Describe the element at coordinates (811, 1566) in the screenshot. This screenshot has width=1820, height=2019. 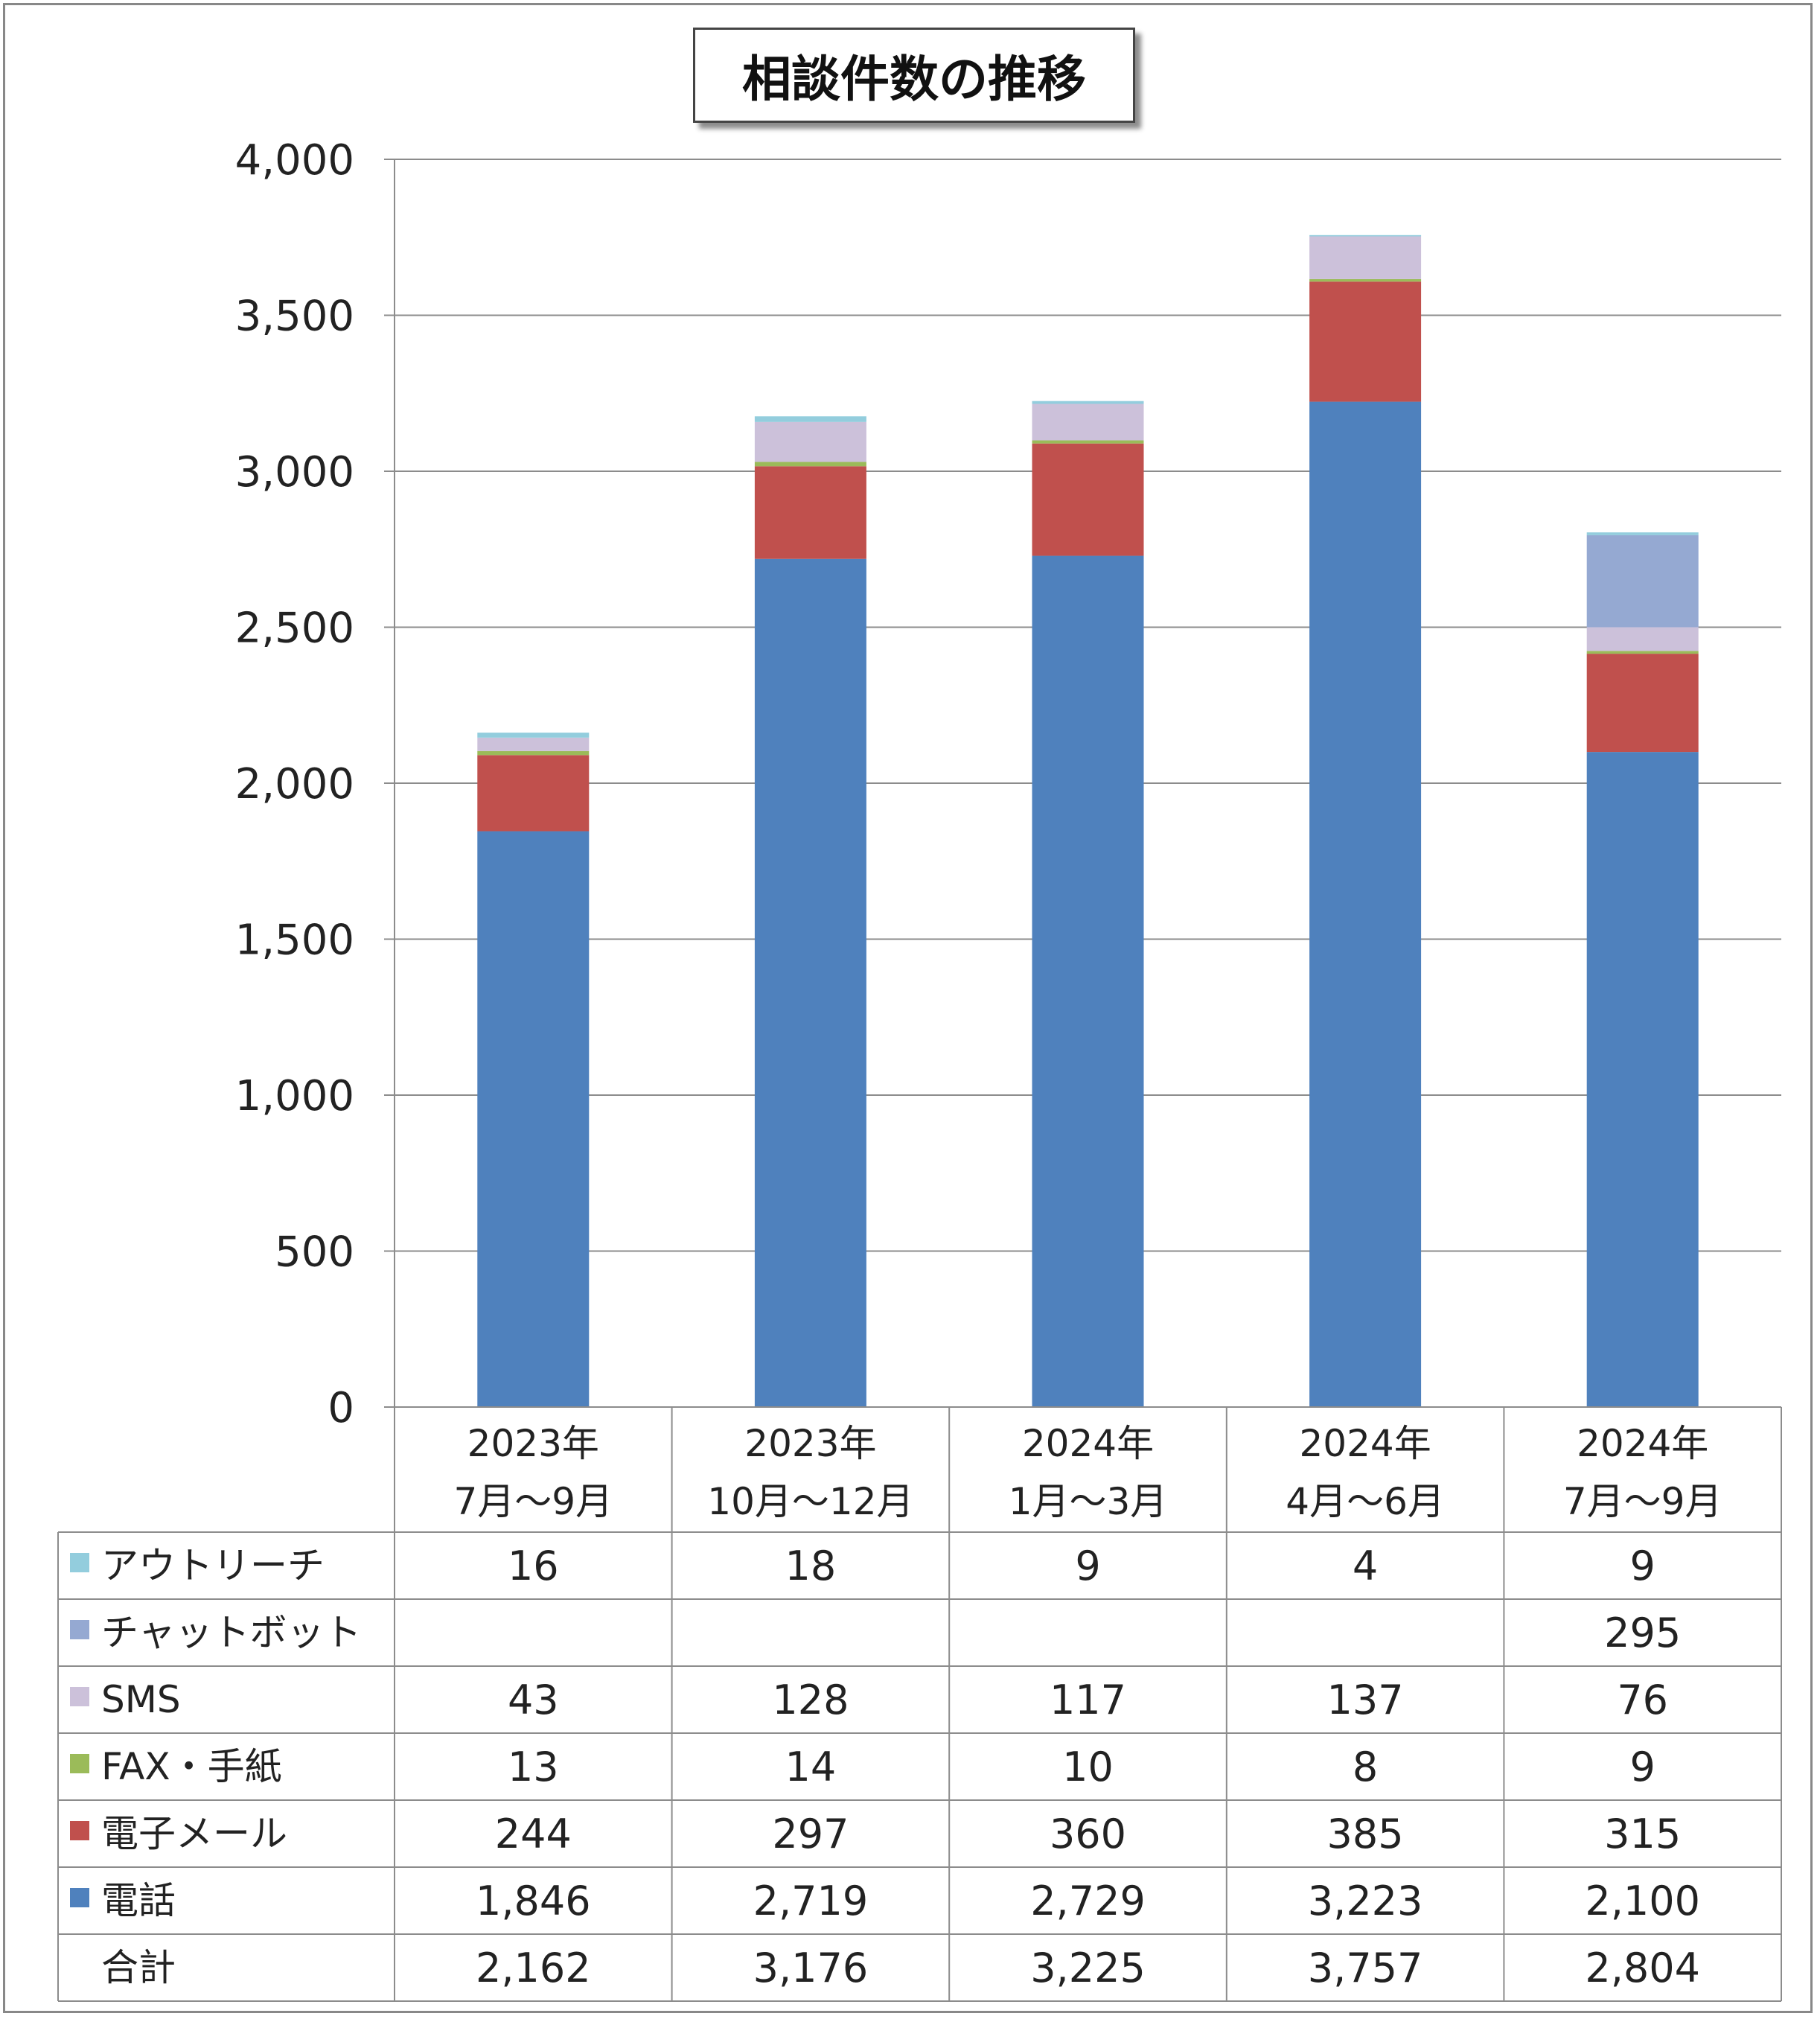
I see `data-label: 18` at that location.